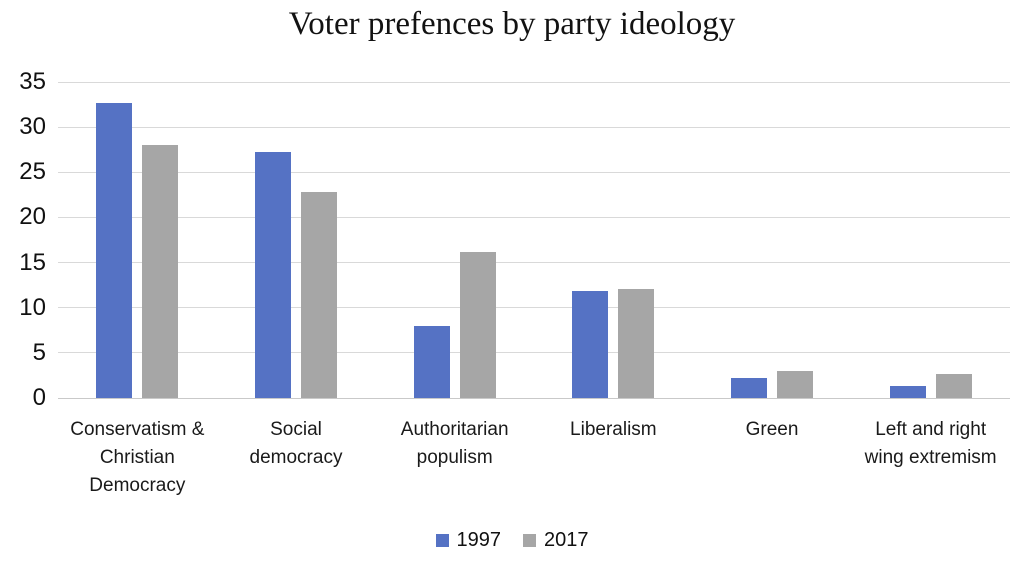 This screenshot has width=1024, height=568. Describe the element at coordinates (590, 344) in the screenshot. I see `bar-1997-liberalism` at that location.